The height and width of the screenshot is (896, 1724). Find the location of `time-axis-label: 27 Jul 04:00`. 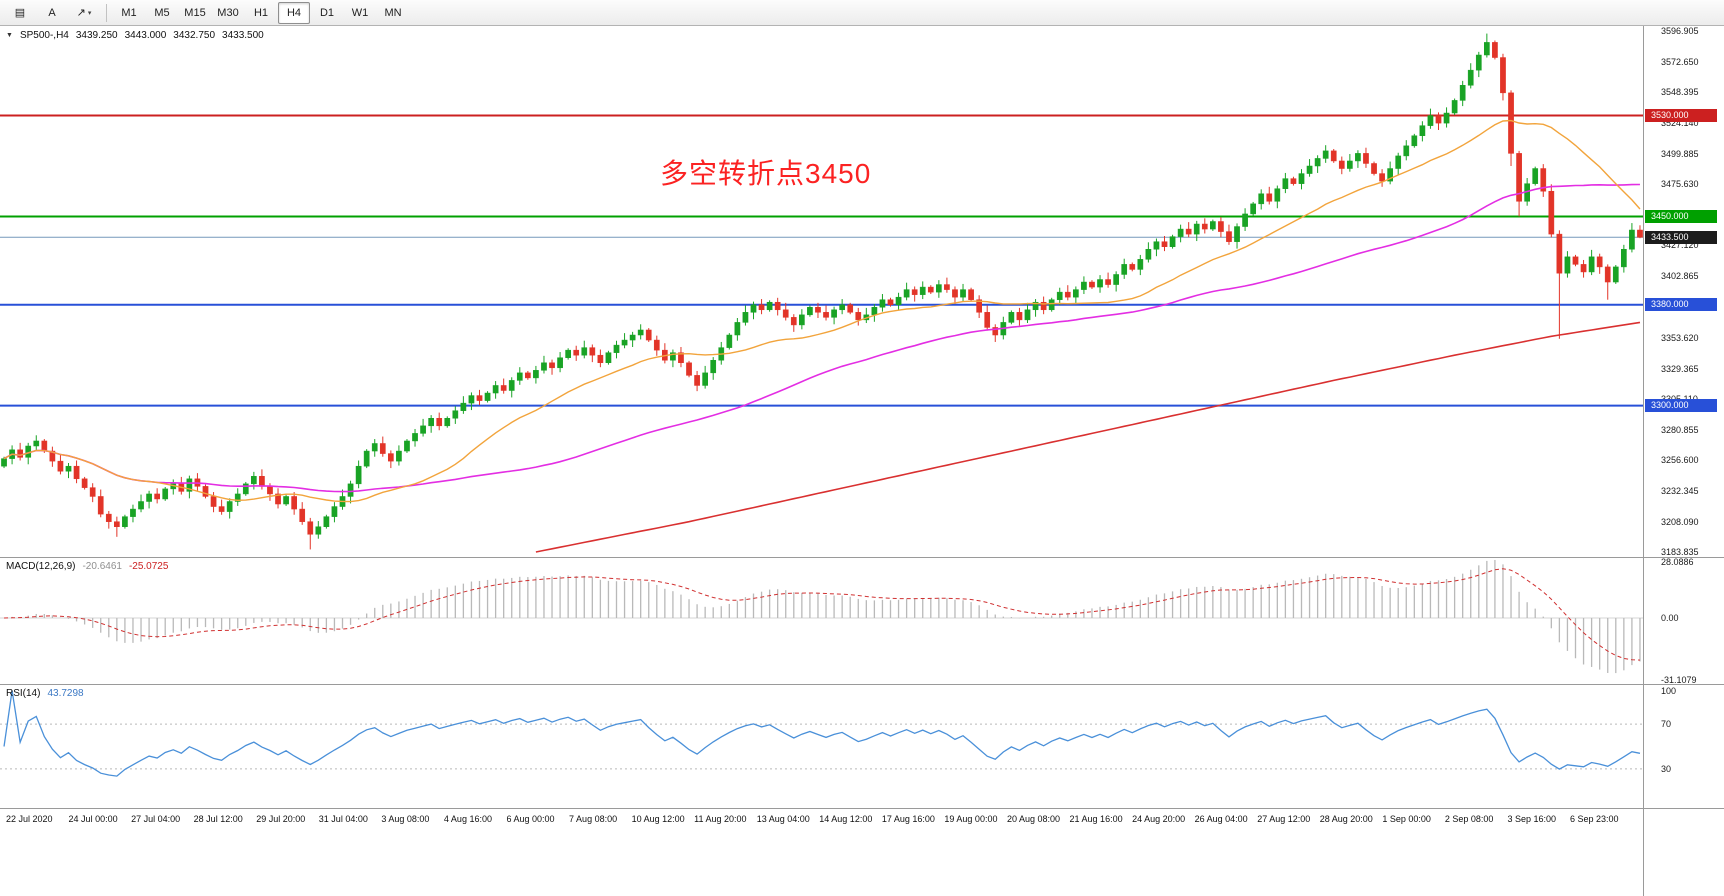

time-axis-label: 27 Jul 04:00 is located at coordinates (156, 819).